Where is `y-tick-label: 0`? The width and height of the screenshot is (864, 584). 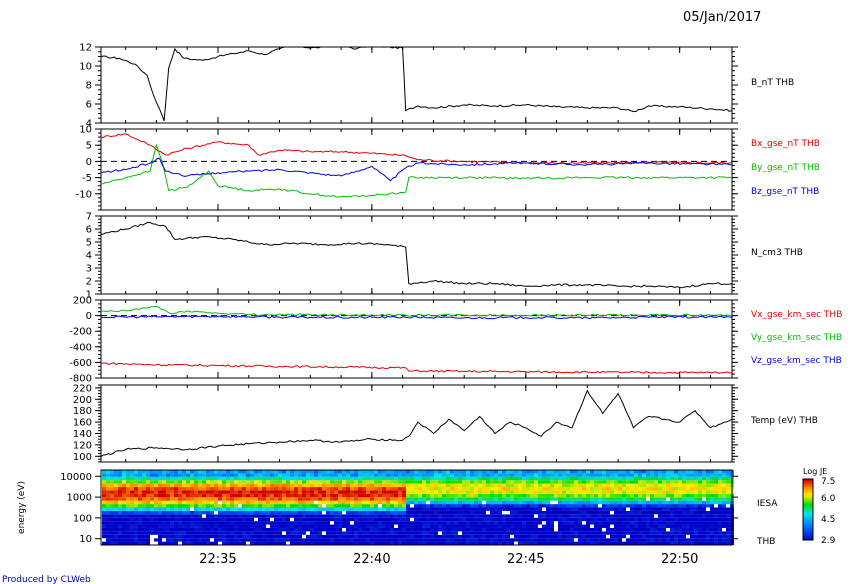 y-tick-label: 0 is located at coordinates (89, 316).